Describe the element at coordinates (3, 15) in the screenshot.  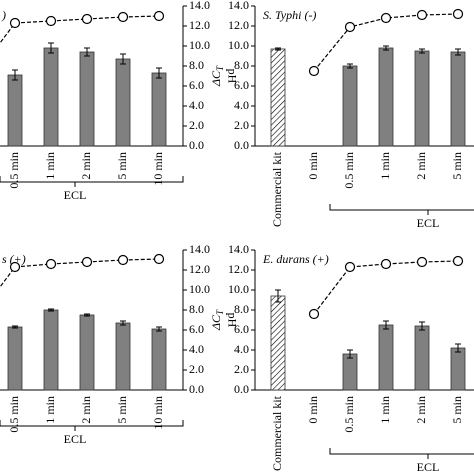
I see `panel-title: )` at that location.